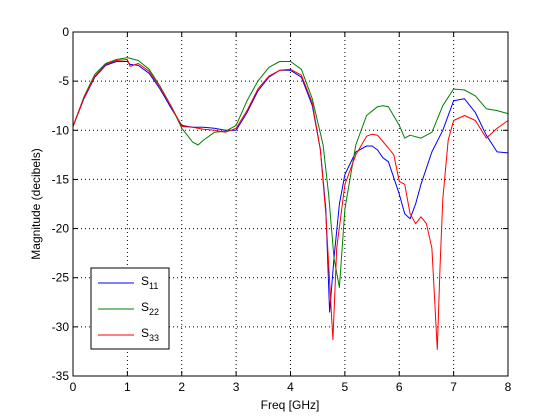 The height and width of the screenshot is (420, 560). What do you see at coordinates (61, 376) in the screenshot?
I see `y-tick-label: -35` at bounding box center [61, 376].